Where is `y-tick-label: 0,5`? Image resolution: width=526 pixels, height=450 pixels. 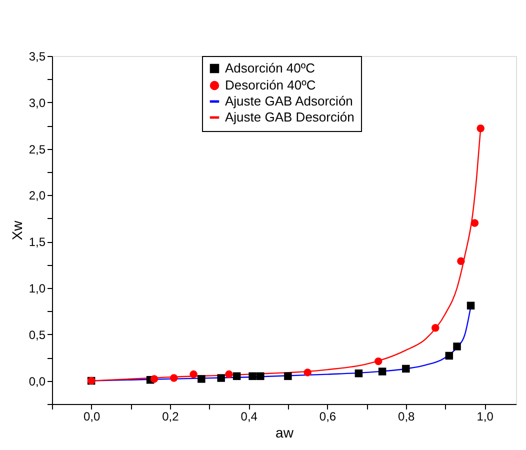
y-tick-label: 0,5 is located at coordinates (37, 335).